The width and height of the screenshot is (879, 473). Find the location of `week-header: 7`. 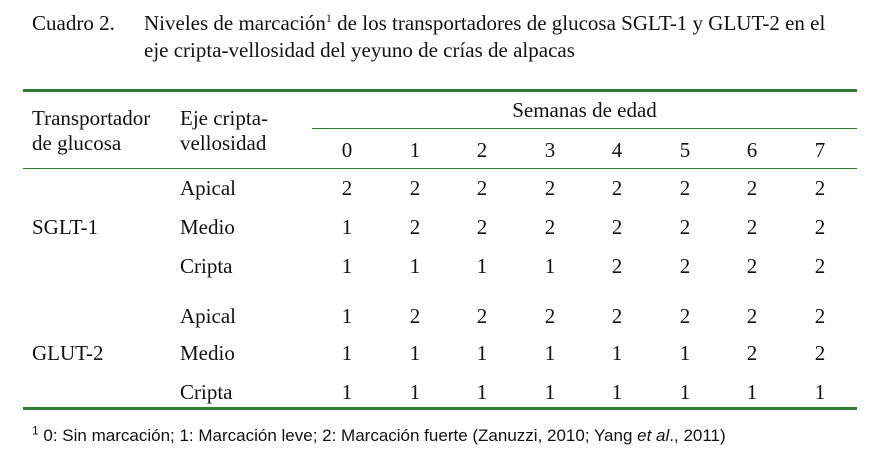

week-header: 7 is located at coordinates (820, 150).